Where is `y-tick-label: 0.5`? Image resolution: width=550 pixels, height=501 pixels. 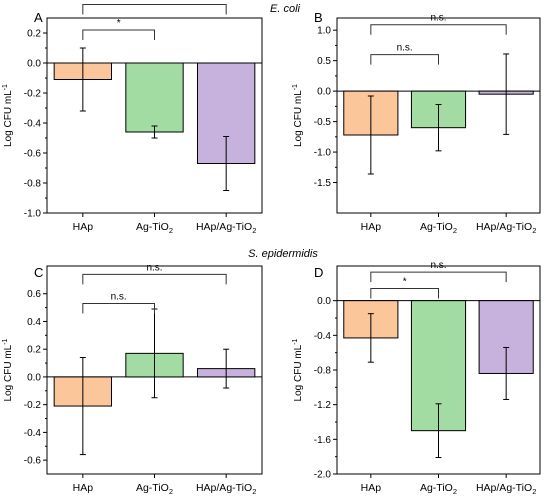 y-tick-label: 0.5 is located at coordinates (324, 61).